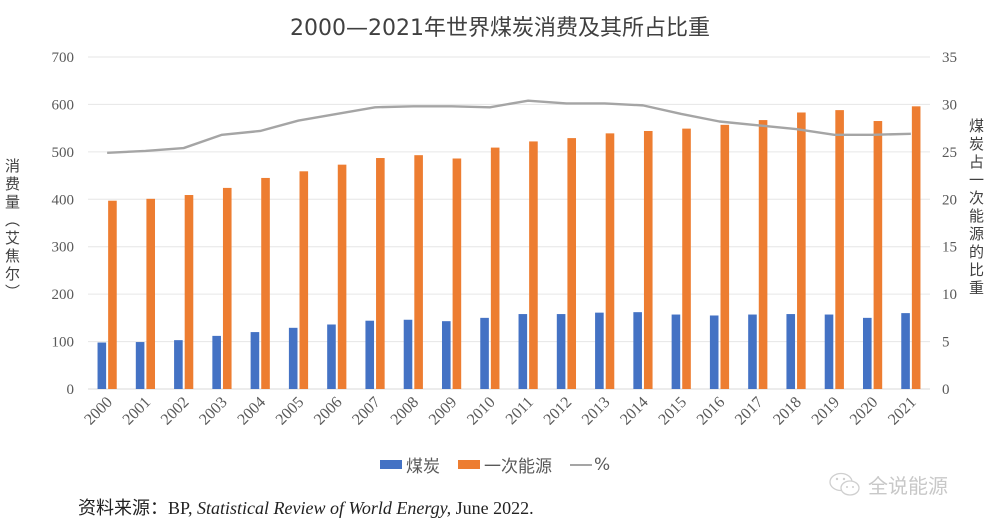 This screenshot has height=531, width=1000. Describe the element at coordinates (391, 464) in the screenshot. I see `legend-swatch-coal` at that location.